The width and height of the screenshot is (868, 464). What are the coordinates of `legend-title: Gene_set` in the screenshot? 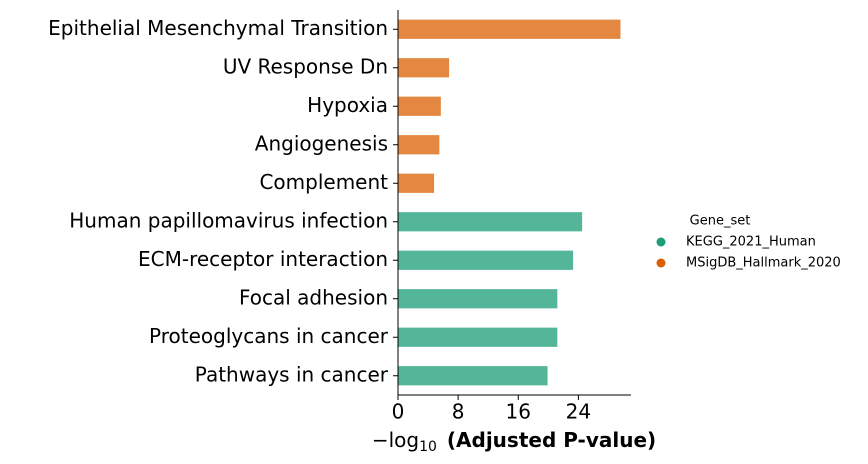 It's located at (720, 221).